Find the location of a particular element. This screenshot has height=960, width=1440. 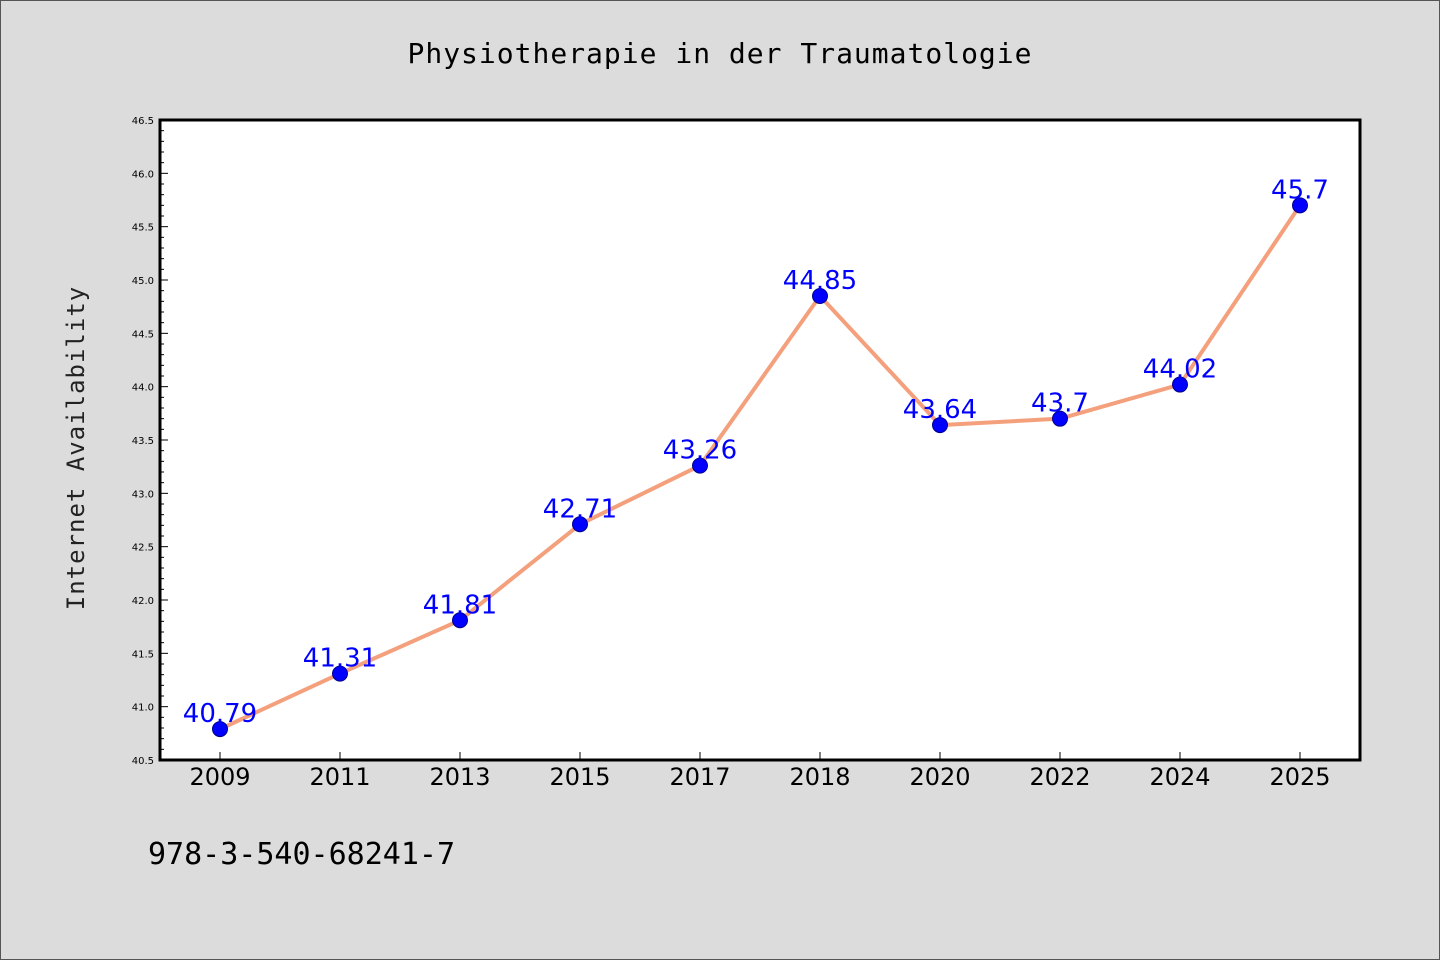

y-tick-label: 46.5 is located at coordinates (143, 121).